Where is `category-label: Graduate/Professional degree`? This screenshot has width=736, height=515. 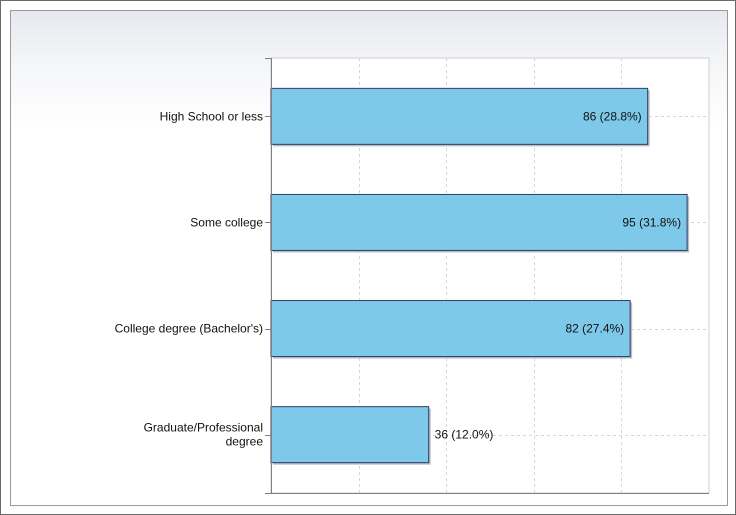 category-label: Graduate/Professional degree is located at coordinates (204, 435).